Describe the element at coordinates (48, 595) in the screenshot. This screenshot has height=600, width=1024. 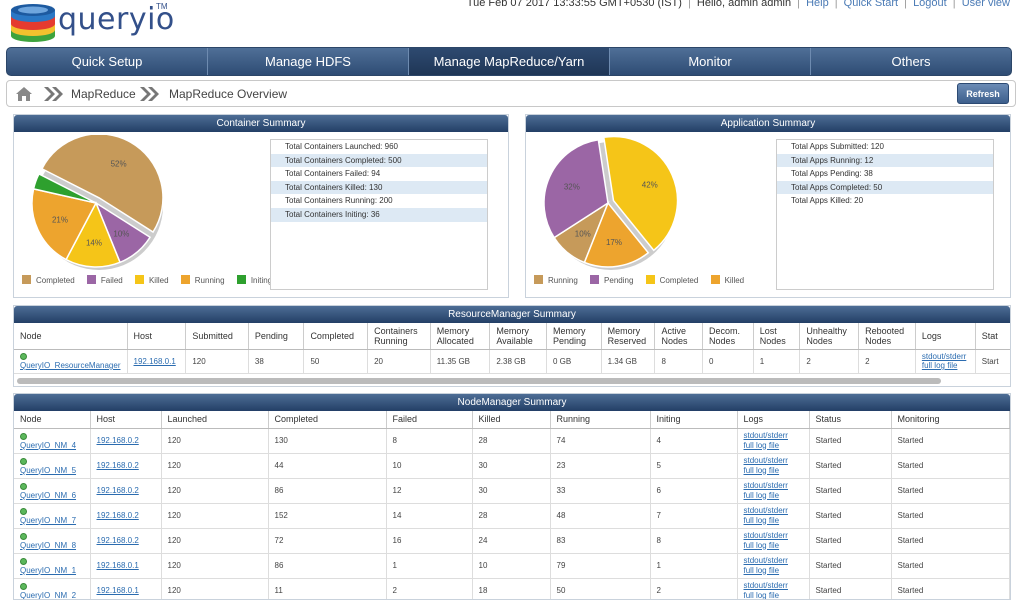
I see `nm-node-link: QueryIO_NM_2` at that location.